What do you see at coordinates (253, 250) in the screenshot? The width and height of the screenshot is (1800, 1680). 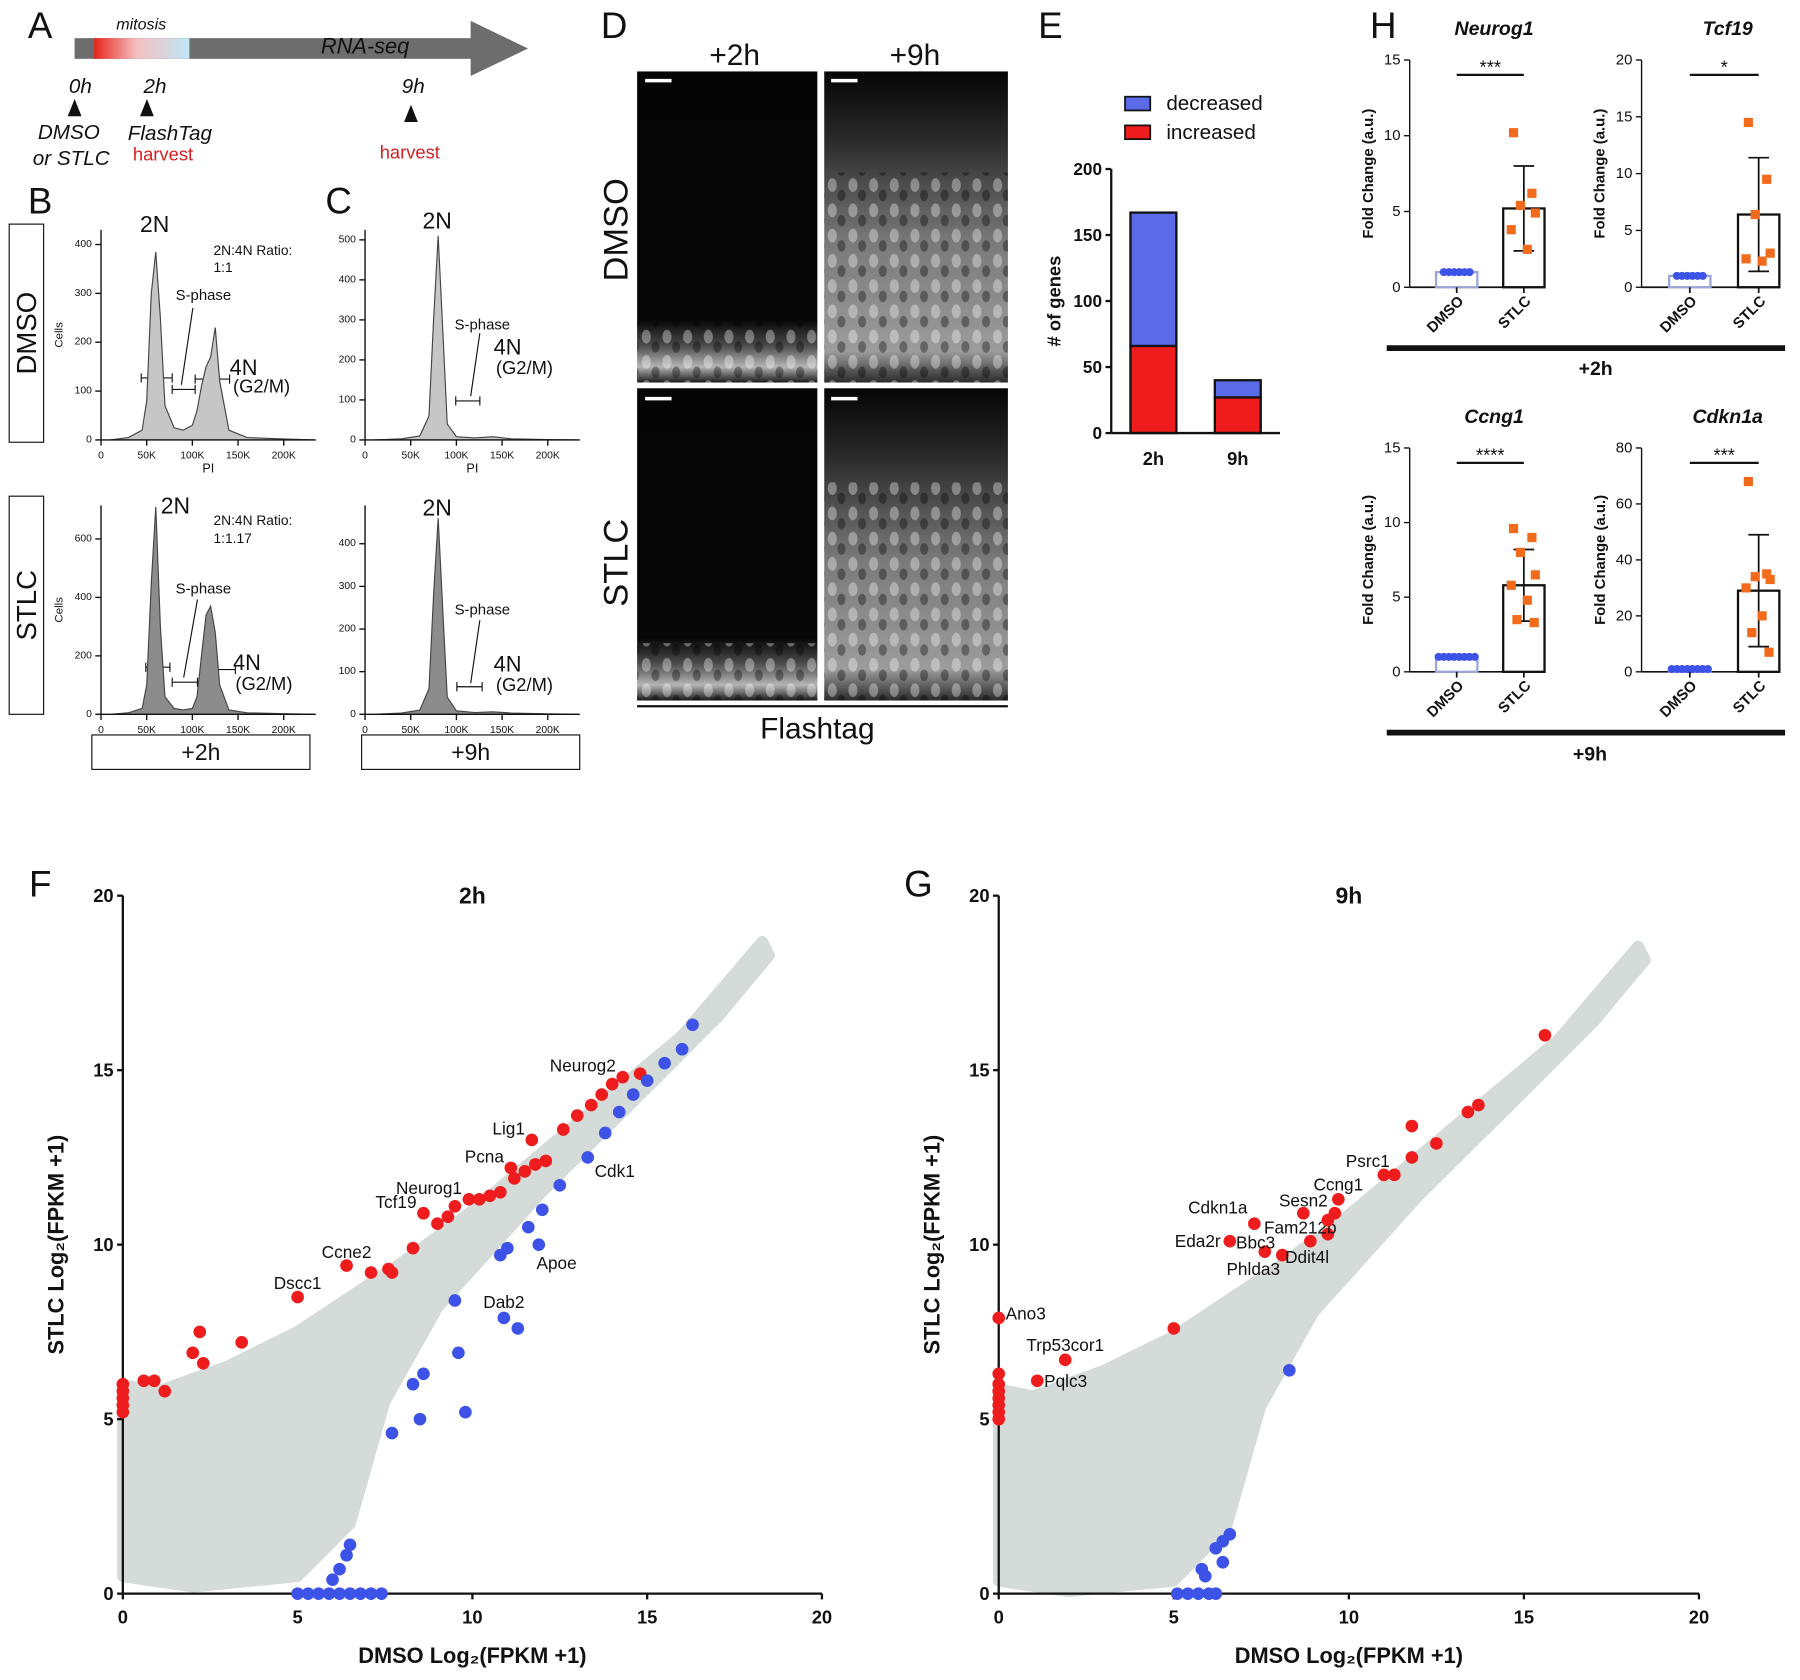 I see `annotation: 2N:4N Ratio:` at bounding box center [253, 250].